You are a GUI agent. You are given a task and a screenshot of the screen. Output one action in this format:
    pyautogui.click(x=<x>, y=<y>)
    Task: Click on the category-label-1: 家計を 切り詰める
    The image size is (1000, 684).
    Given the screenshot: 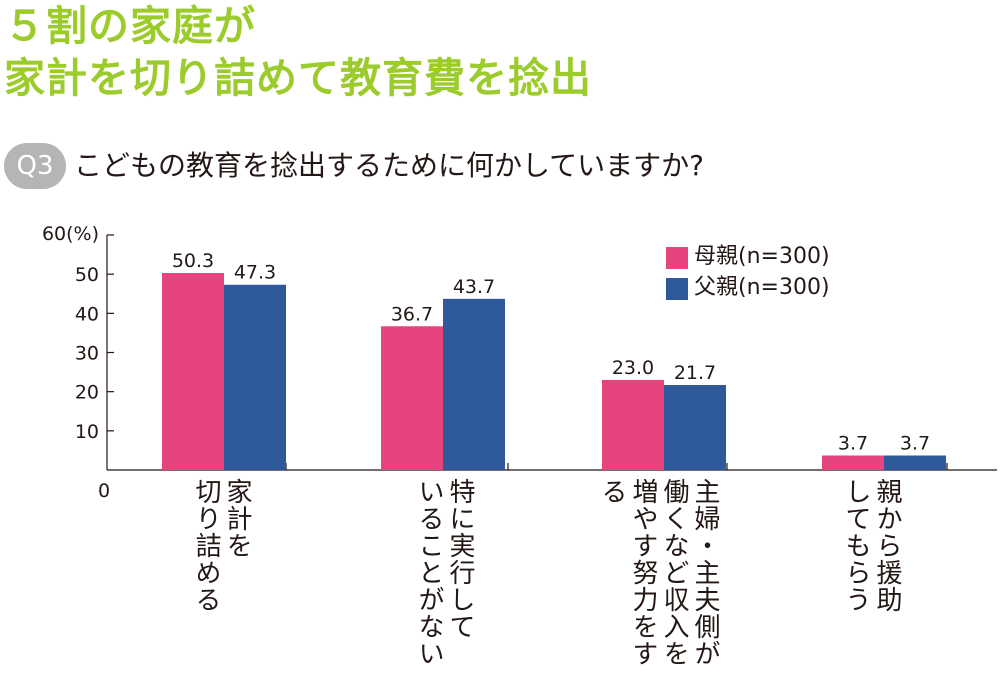 What is the action you would take?
    pyautogui.click(x=221, y=545)
    